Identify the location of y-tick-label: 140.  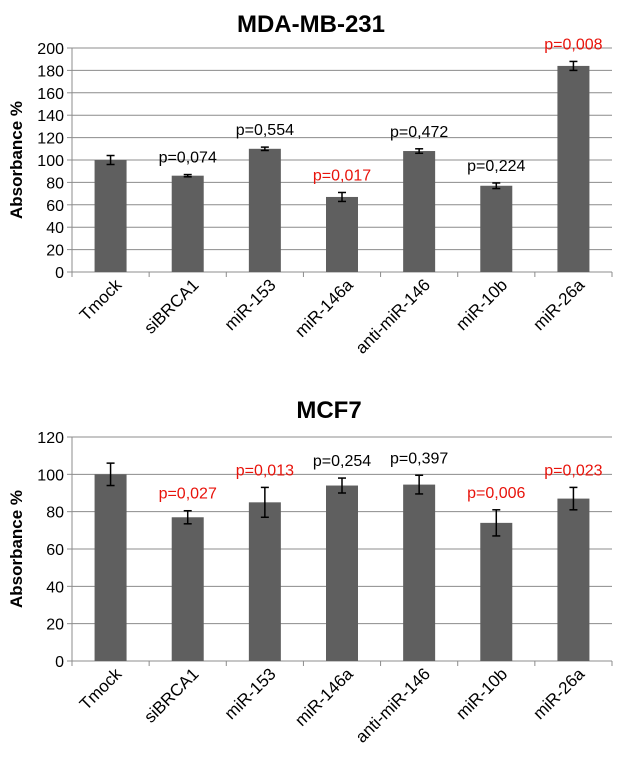
(50, 116).